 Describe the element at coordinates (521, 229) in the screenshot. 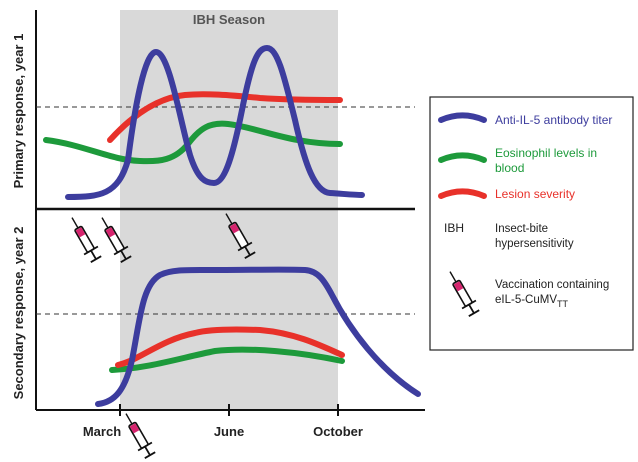

I see `legend-abbrev-line1: Insect-bite` at that location.